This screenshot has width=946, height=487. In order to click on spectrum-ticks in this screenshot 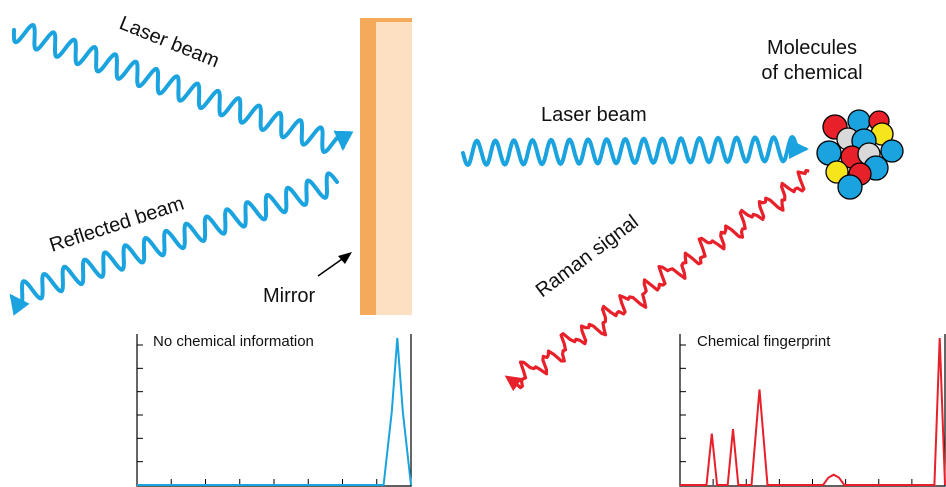, I will do `click(257, 414)`.